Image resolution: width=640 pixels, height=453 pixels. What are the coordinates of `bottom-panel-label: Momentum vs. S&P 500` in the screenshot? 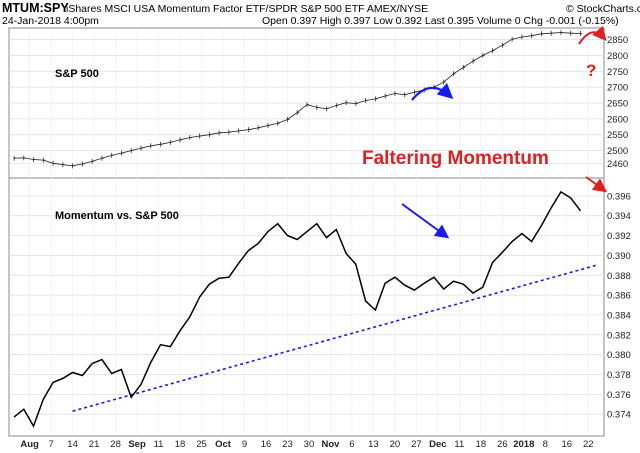 It's located at (117, 216).